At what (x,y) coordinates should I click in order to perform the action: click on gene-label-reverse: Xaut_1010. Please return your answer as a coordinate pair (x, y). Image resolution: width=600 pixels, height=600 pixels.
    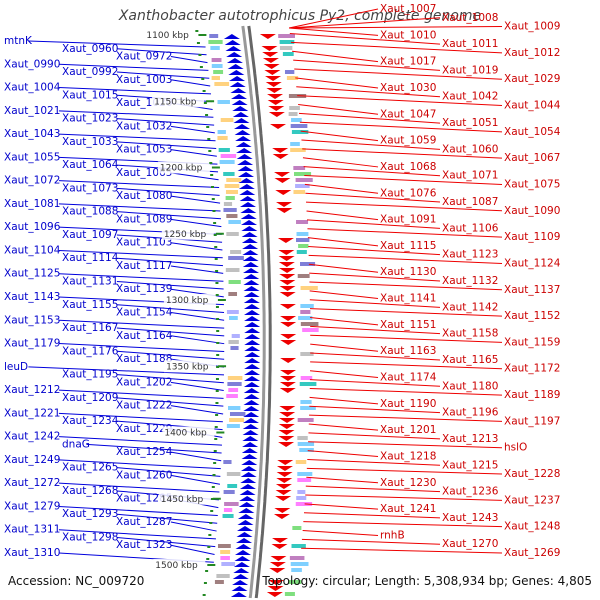
    Looking at the image, I should click on (408, 35).